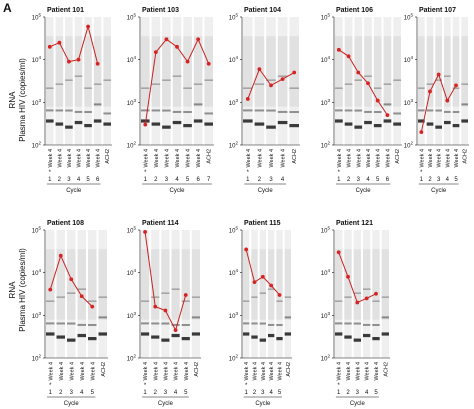  What do you see at coordinates (262, 223) in the screenshot?
I see `panel-title: Patient 115` at bounding box center [262, 223].